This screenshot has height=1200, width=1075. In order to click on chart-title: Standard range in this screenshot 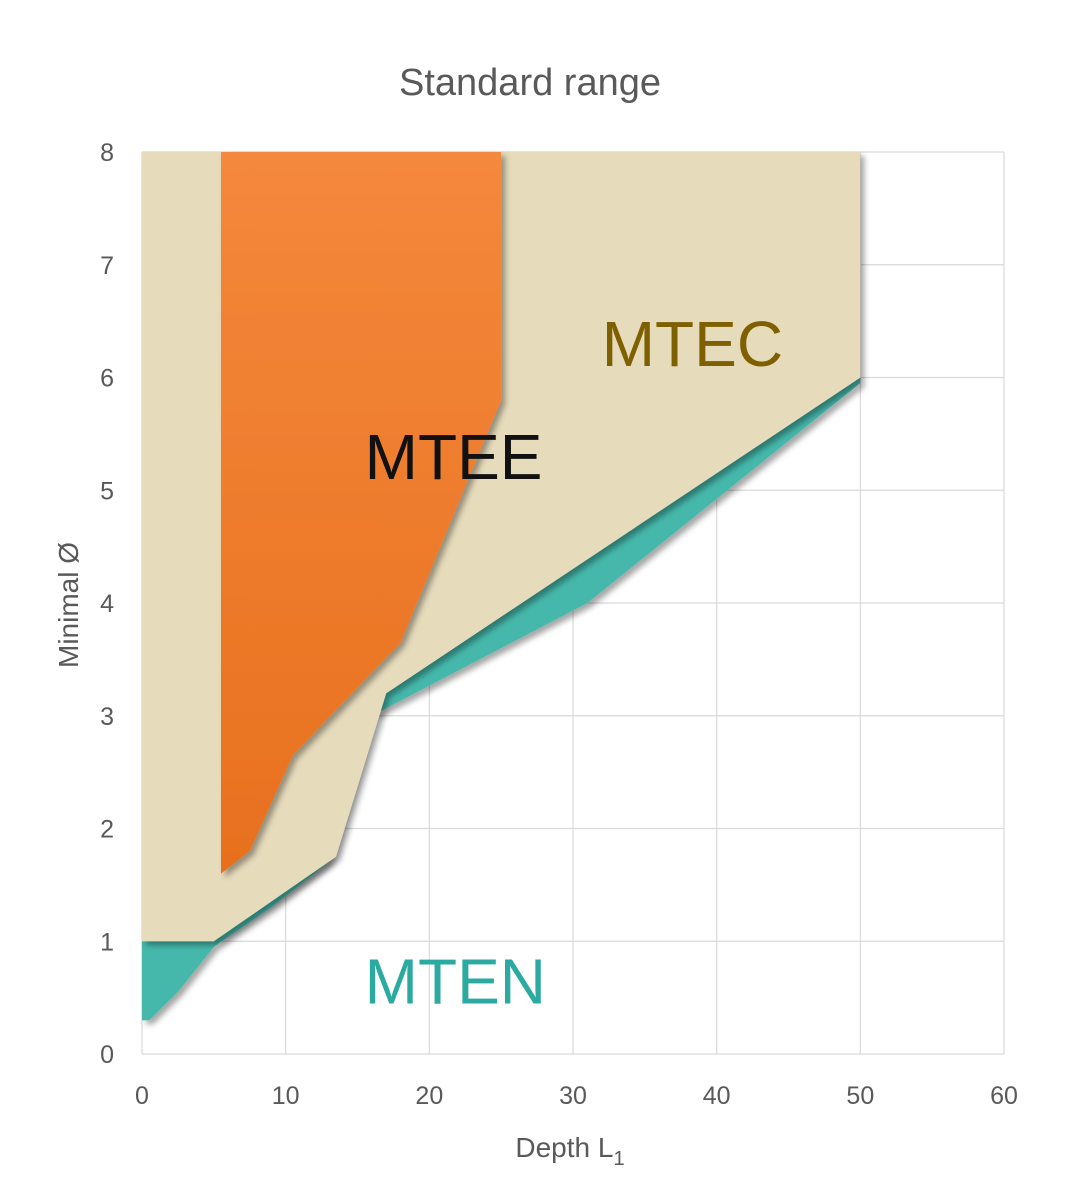, I will do `click(530, 83)`.